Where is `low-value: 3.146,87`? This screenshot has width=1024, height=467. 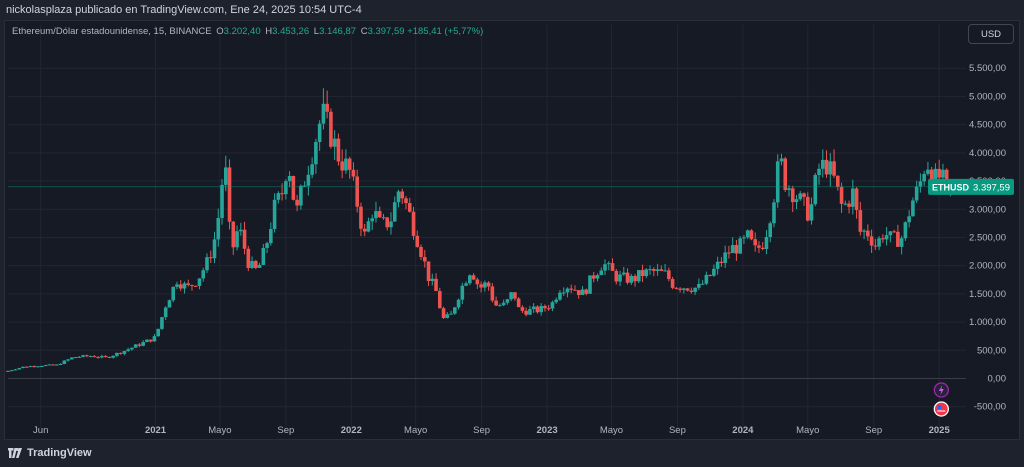 low-value: 3.146,87 is located at coordinates (338, 31).